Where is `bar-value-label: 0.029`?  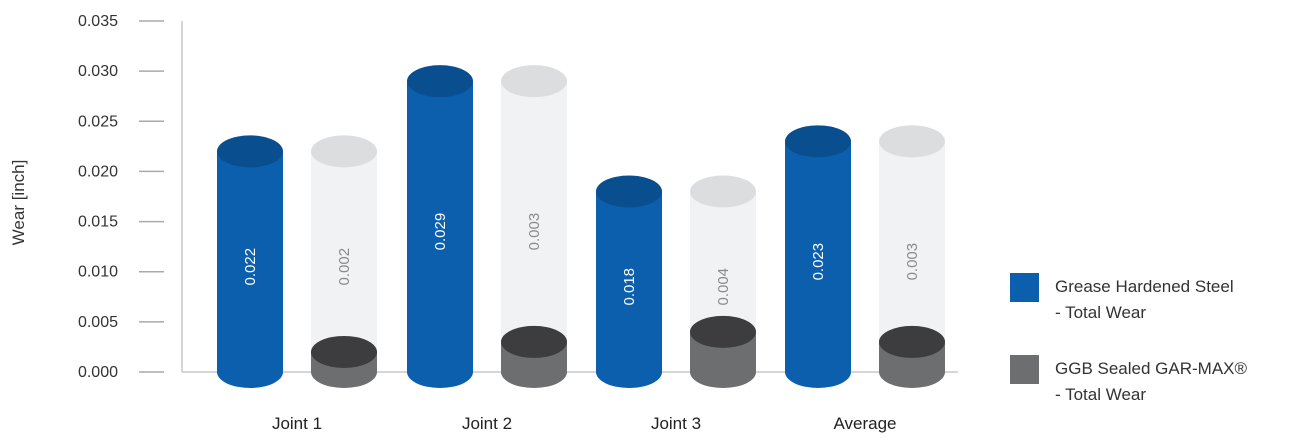
bar-value-label: 0.029 is located at coordinates (440, 232).